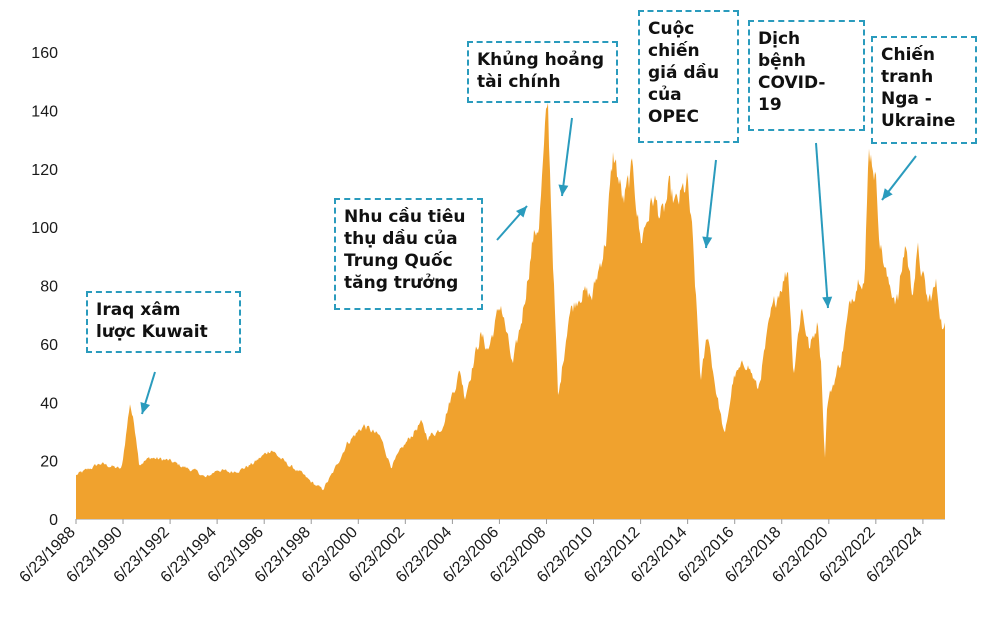 This screenshot has width=1000, height=620. What do you see at coordinates (44, 170) in the screenshot?
I see `y-tick-label: 120` at bounding box center [44, 170].